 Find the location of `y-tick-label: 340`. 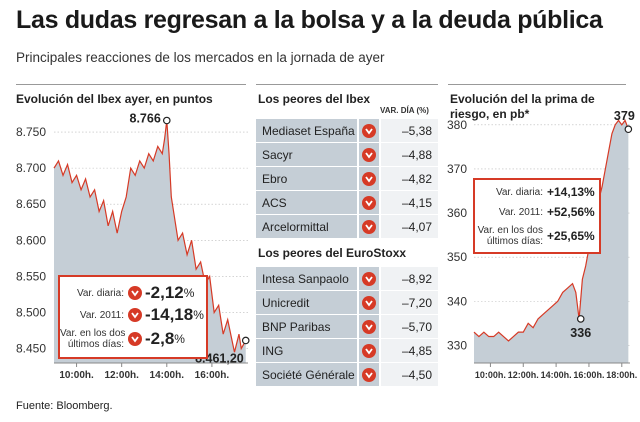

y-tick-label: 340 is located at coordinates (457, 301).